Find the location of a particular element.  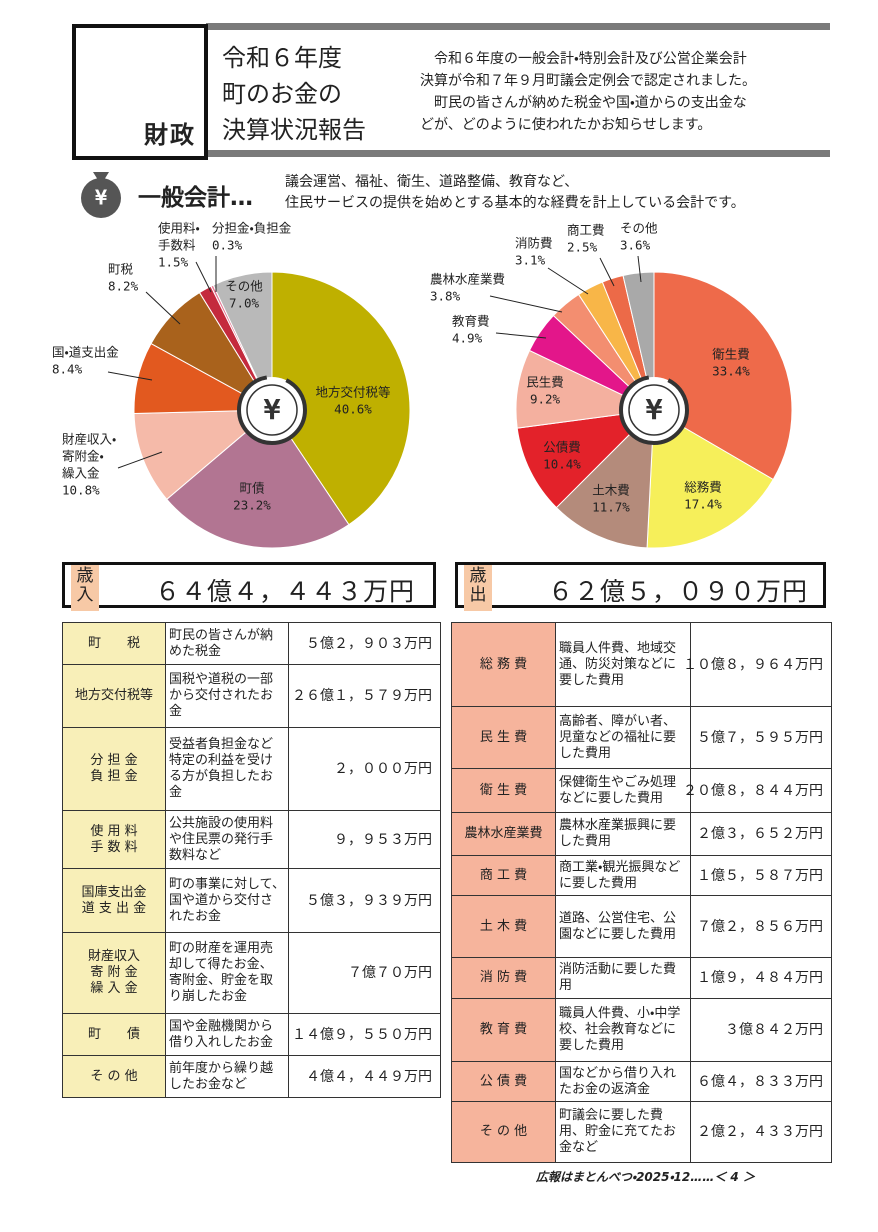

row-amount: ７億７０万円 is located at coordinates (364, 973).